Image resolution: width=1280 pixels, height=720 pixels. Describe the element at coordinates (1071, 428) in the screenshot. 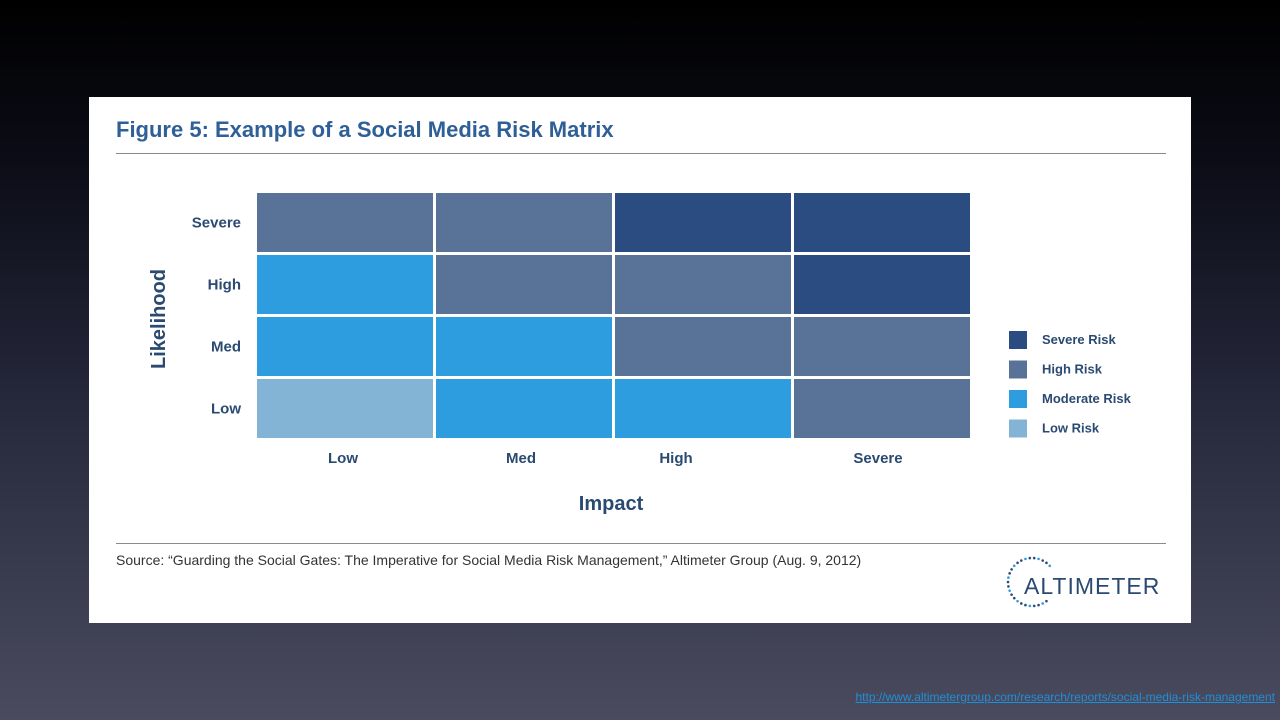

I see `legend-label-low: Low Risk` at that location.